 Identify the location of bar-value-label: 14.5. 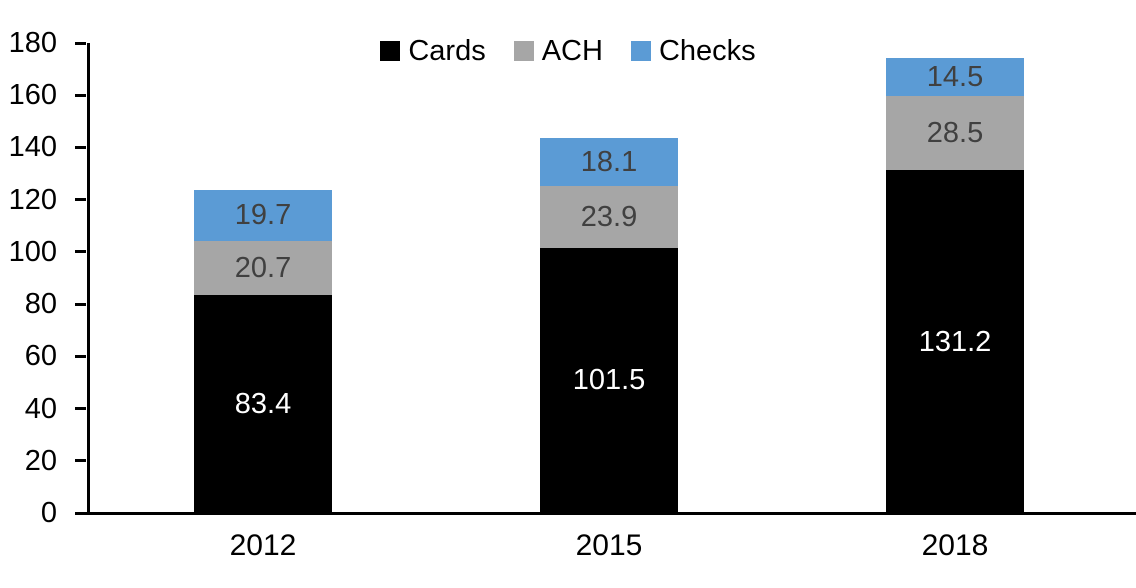
(955, 77).